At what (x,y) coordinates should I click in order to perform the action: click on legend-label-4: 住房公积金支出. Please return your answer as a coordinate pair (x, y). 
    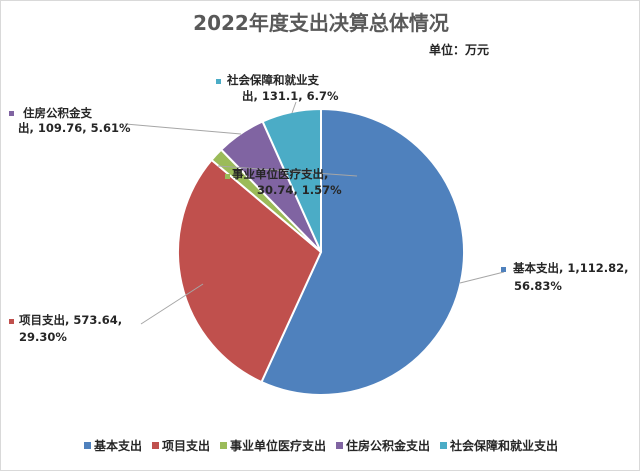
    Looking at the image, I should click on (388, 446).